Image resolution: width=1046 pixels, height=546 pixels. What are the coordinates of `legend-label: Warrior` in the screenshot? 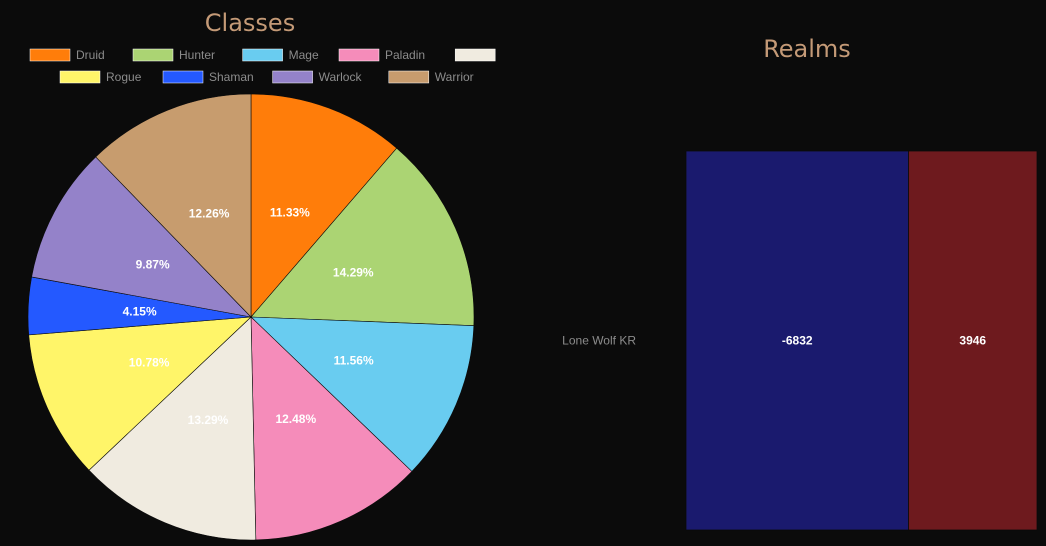 It's located at (454, 77).